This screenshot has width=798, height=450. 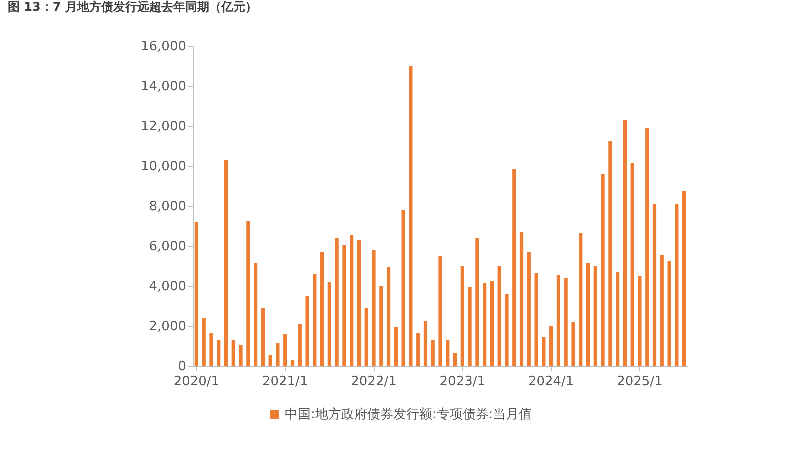 What do you see at coordinates (163, 87) in the screenshot?
I see `y-tick-label: 14,000` at bounding box center [163, 87].